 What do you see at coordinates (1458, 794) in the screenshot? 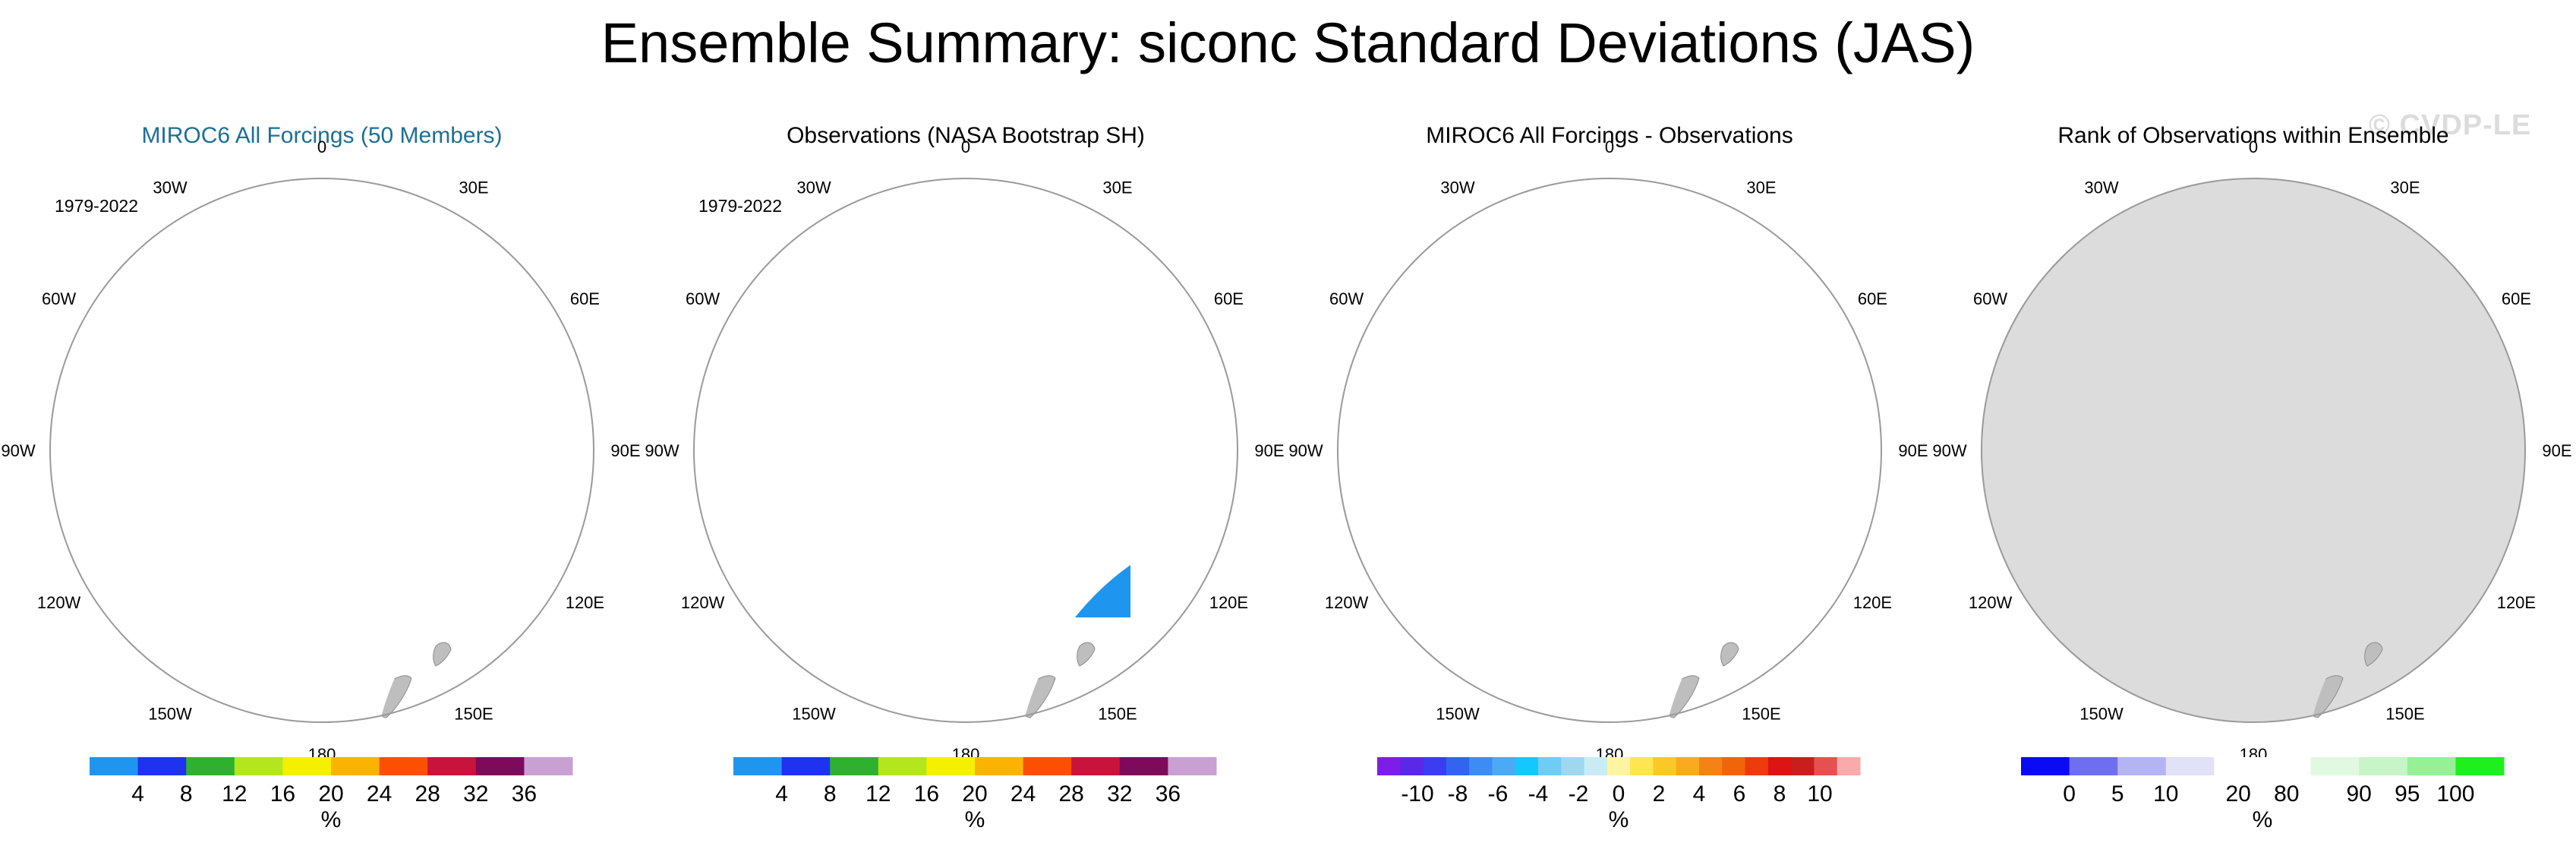
I see `colorbar-tick-label: -8` at bounding box center [1458, 794].